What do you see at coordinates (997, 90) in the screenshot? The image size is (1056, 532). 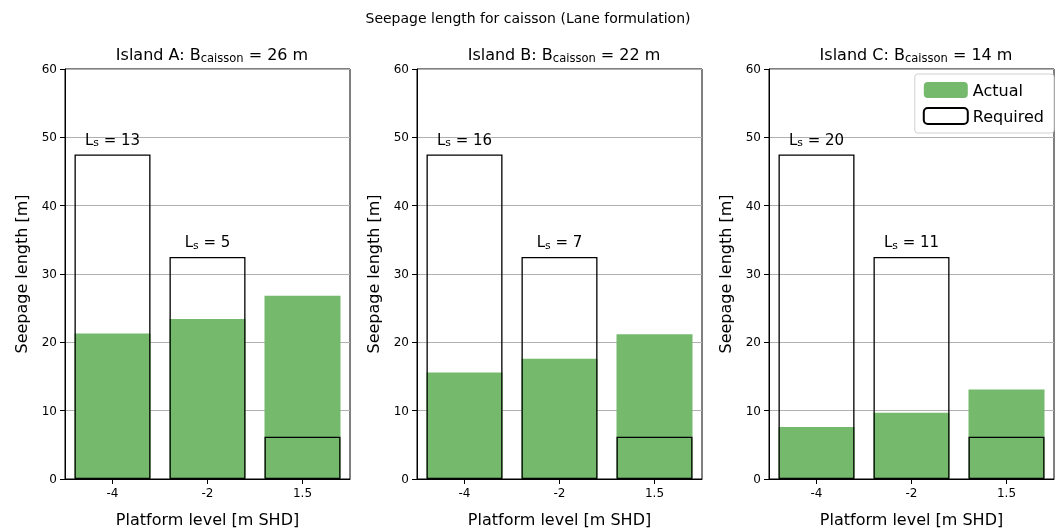 I see `legend-label: Actual` at bounding box center [997, 90].